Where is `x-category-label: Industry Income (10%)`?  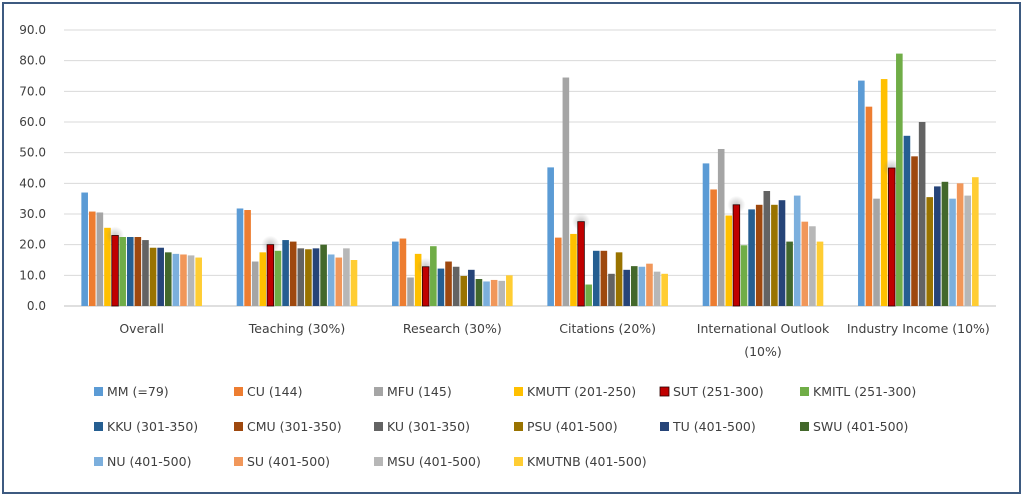 x-category-label: Industry Income (10%) is located at coordinates (918, 328).